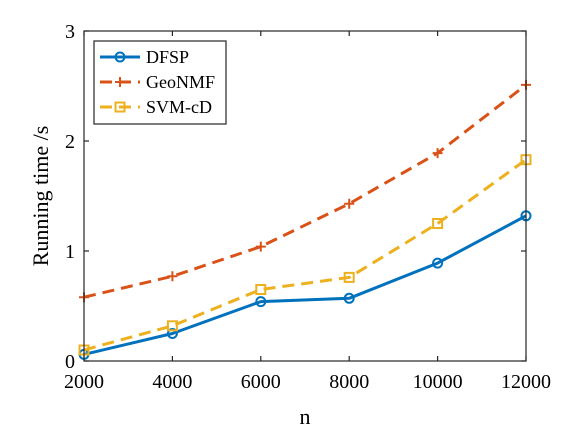  I want to click on x-tick-label-0: 2000, so click(84, 382).